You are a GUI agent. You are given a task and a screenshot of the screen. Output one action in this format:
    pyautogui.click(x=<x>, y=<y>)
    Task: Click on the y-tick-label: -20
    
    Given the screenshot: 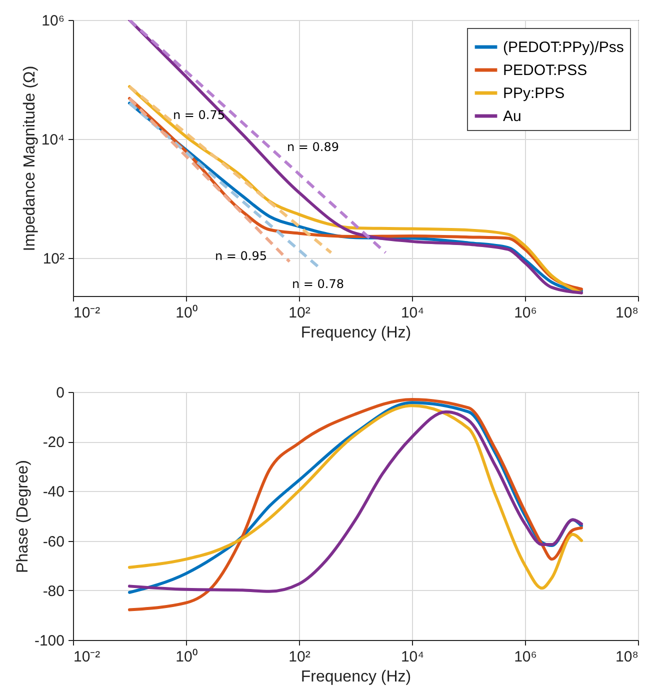 What is the action you would take?
    pyautogui.click(x=53, y=443)
    